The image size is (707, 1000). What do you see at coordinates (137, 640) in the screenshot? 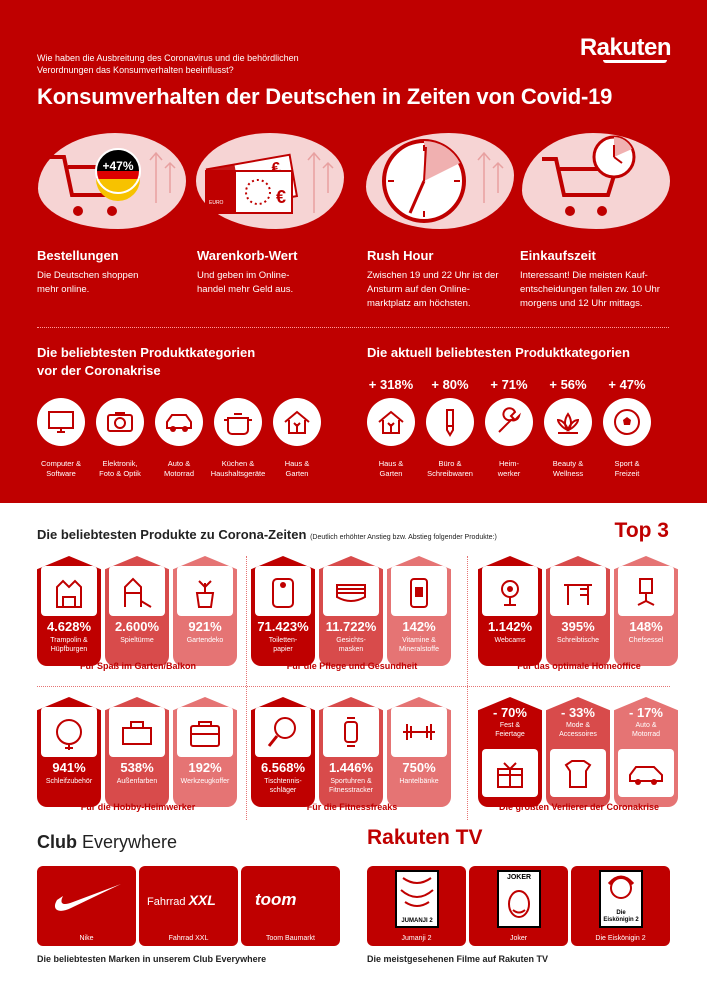
I see `product-label: Spieltürme` at bounding box center [137, 640].